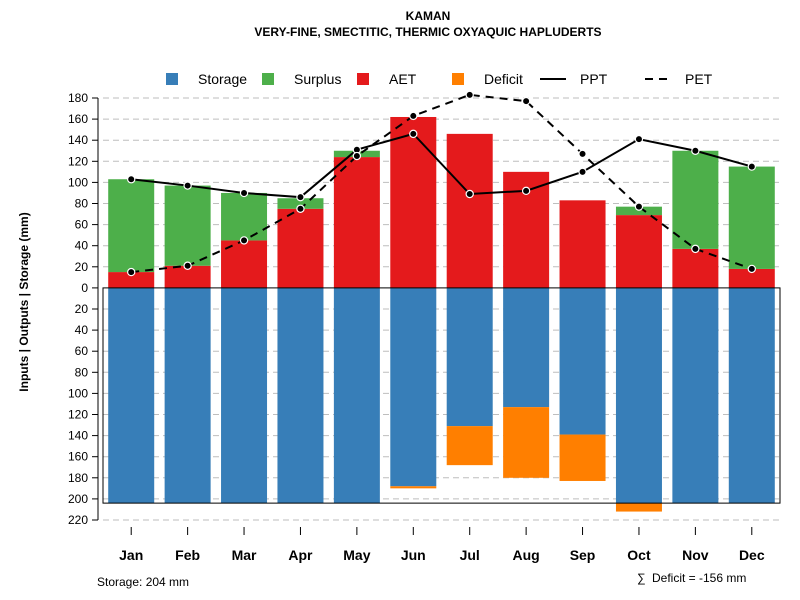  I want to click on ppt-line, so click(442, 165).